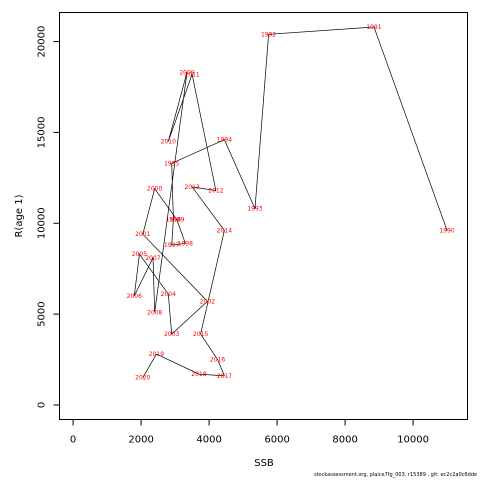 The image size is (480, 480). What do you see at coordinates (200, 334) in the screenshot?
I see `year-label: 2015` at bounding box center [200, 334].